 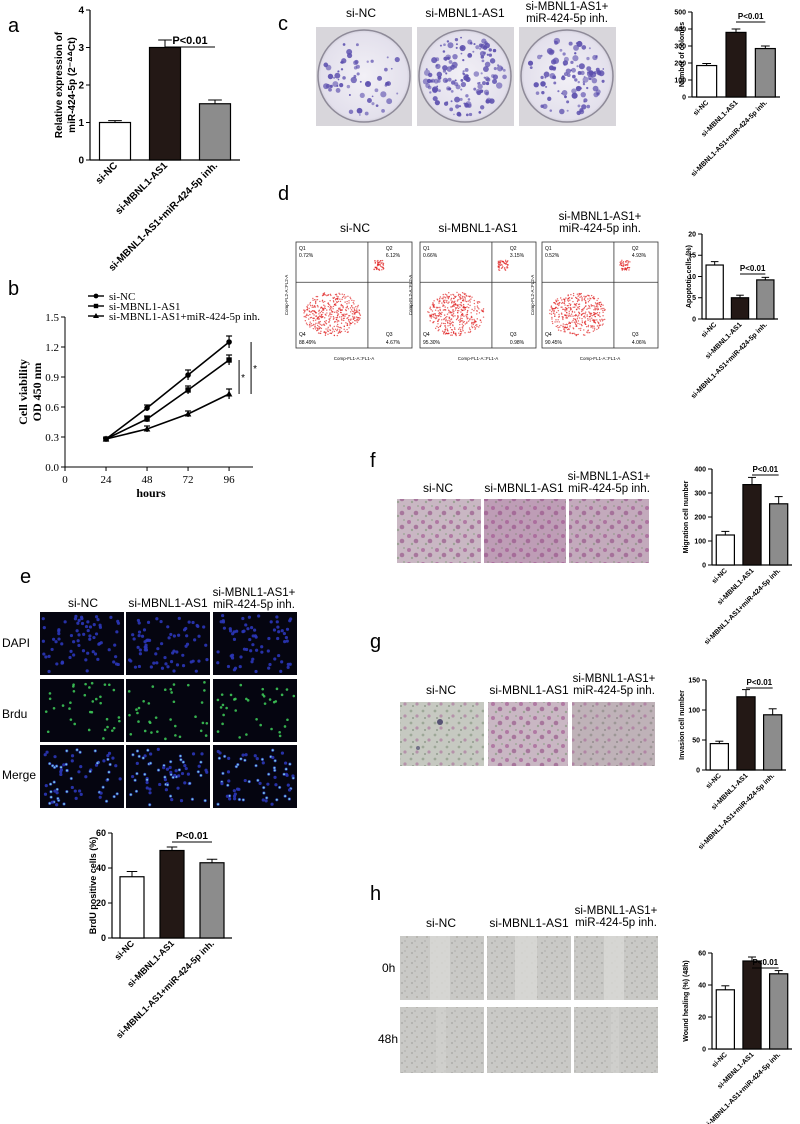 I want to click on y-tick-label: 0, so click(x=704, y=565).